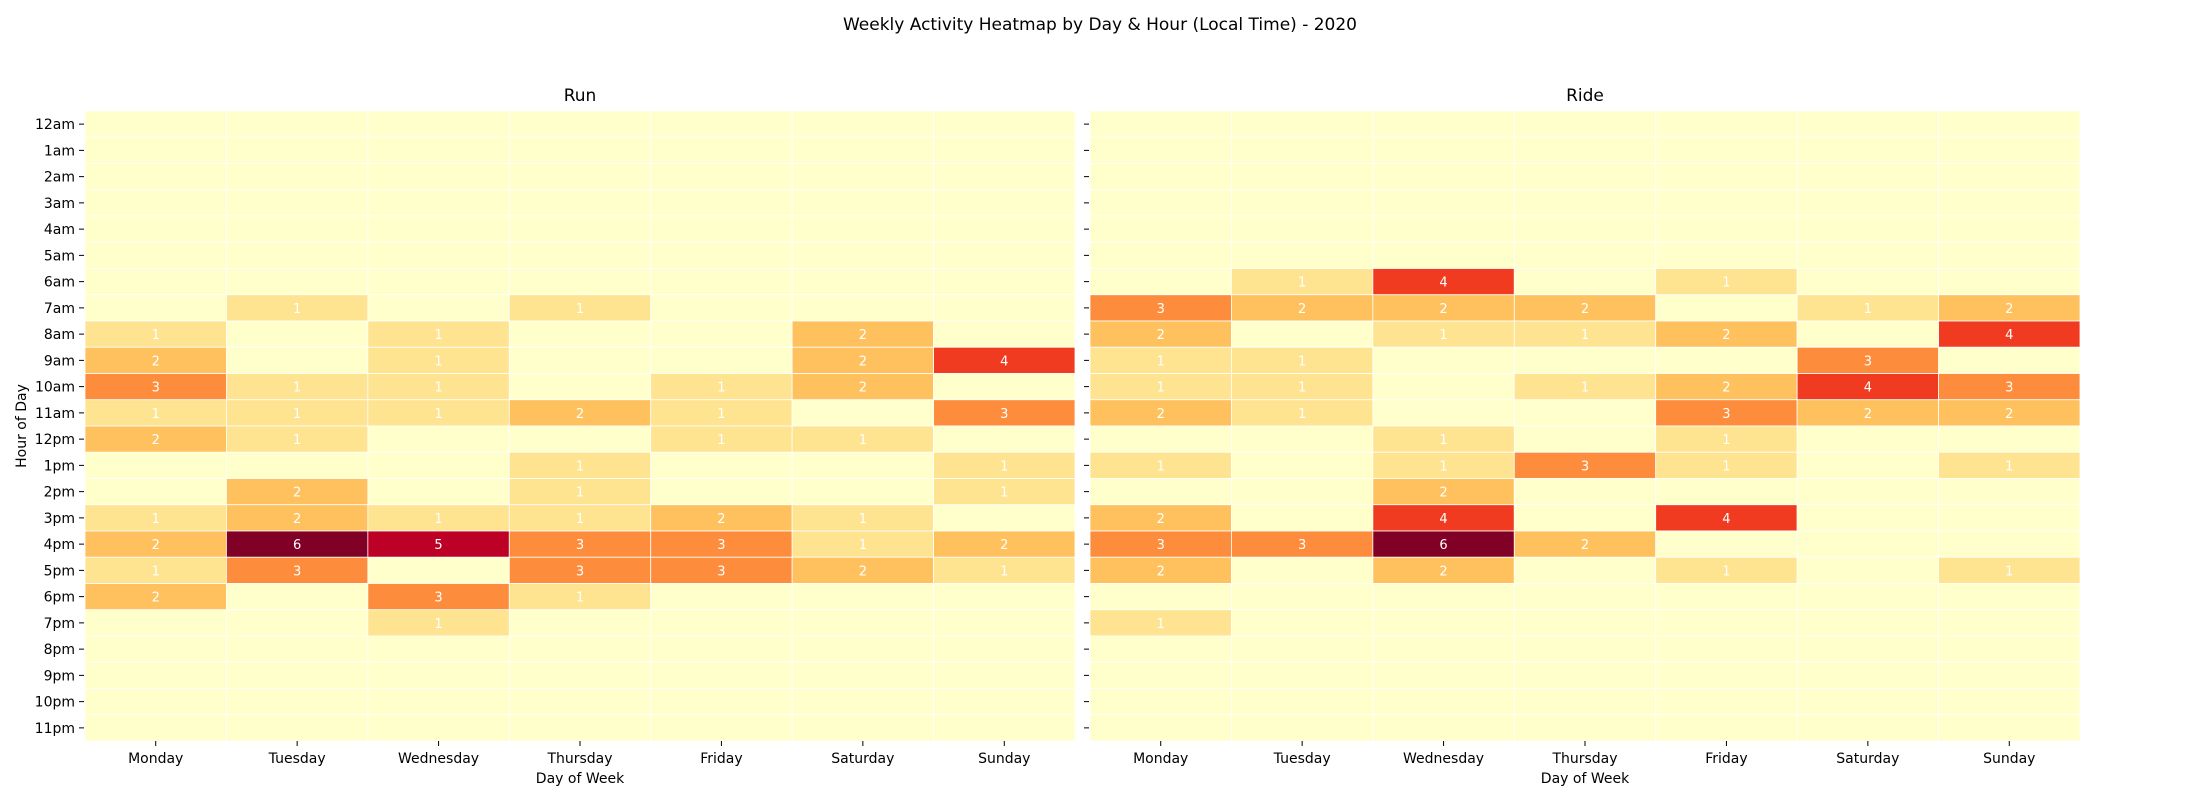 The width and height of the screenshot is (2200, 800). What do you see at coordinates (438, 759) in the screenshot?
I see `x-tick-label: Wednesday` at bounding box center [438, 759].